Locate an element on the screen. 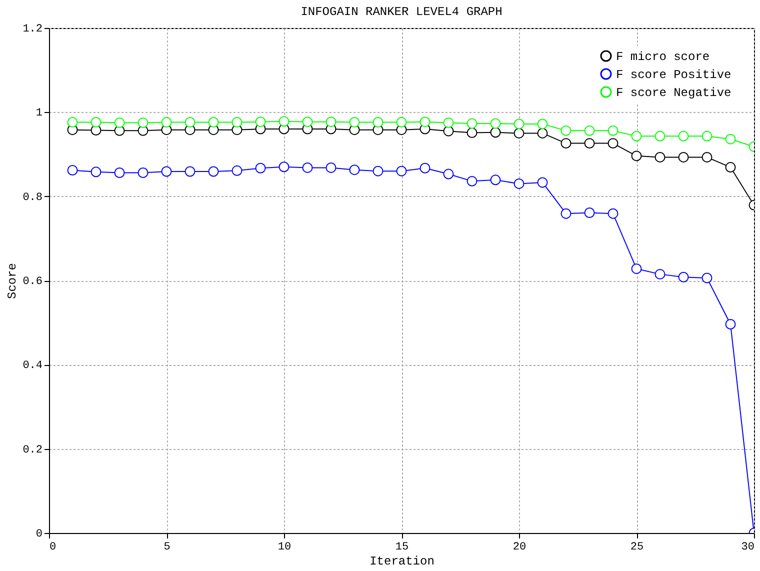 The image size is (760, 571). x-axis-title: Iteration is located at coordinates (402, 561).